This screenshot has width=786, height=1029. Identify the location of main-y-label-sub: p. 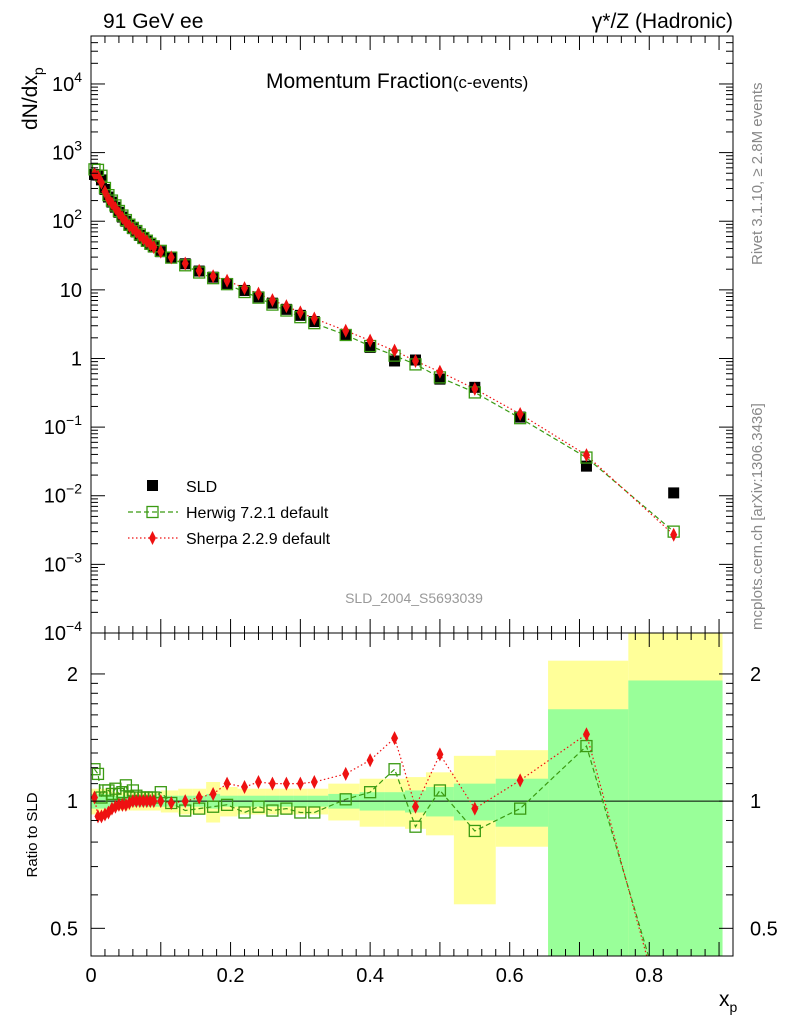
(38, 71).